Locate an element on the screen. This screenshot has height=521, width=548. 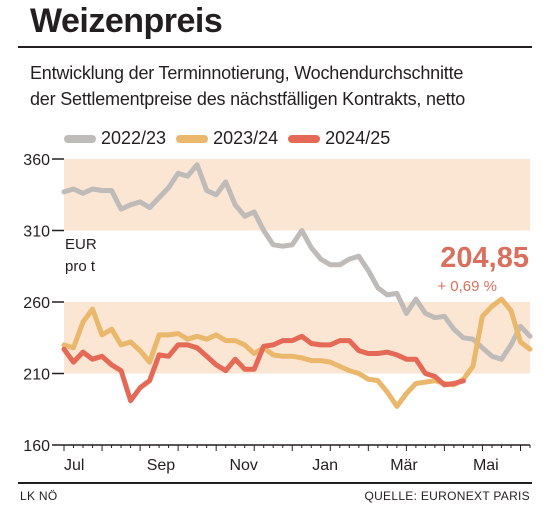
latest-value-callout: 204,85 is located at coordinates (484, 258).